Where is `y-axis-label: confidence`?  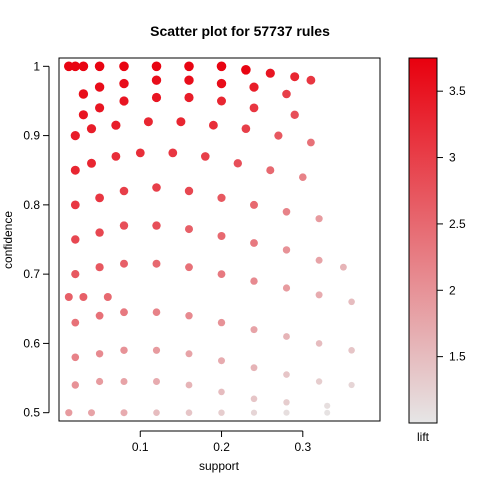 y-axis-label: confidence is located at coordinates (8, 240).